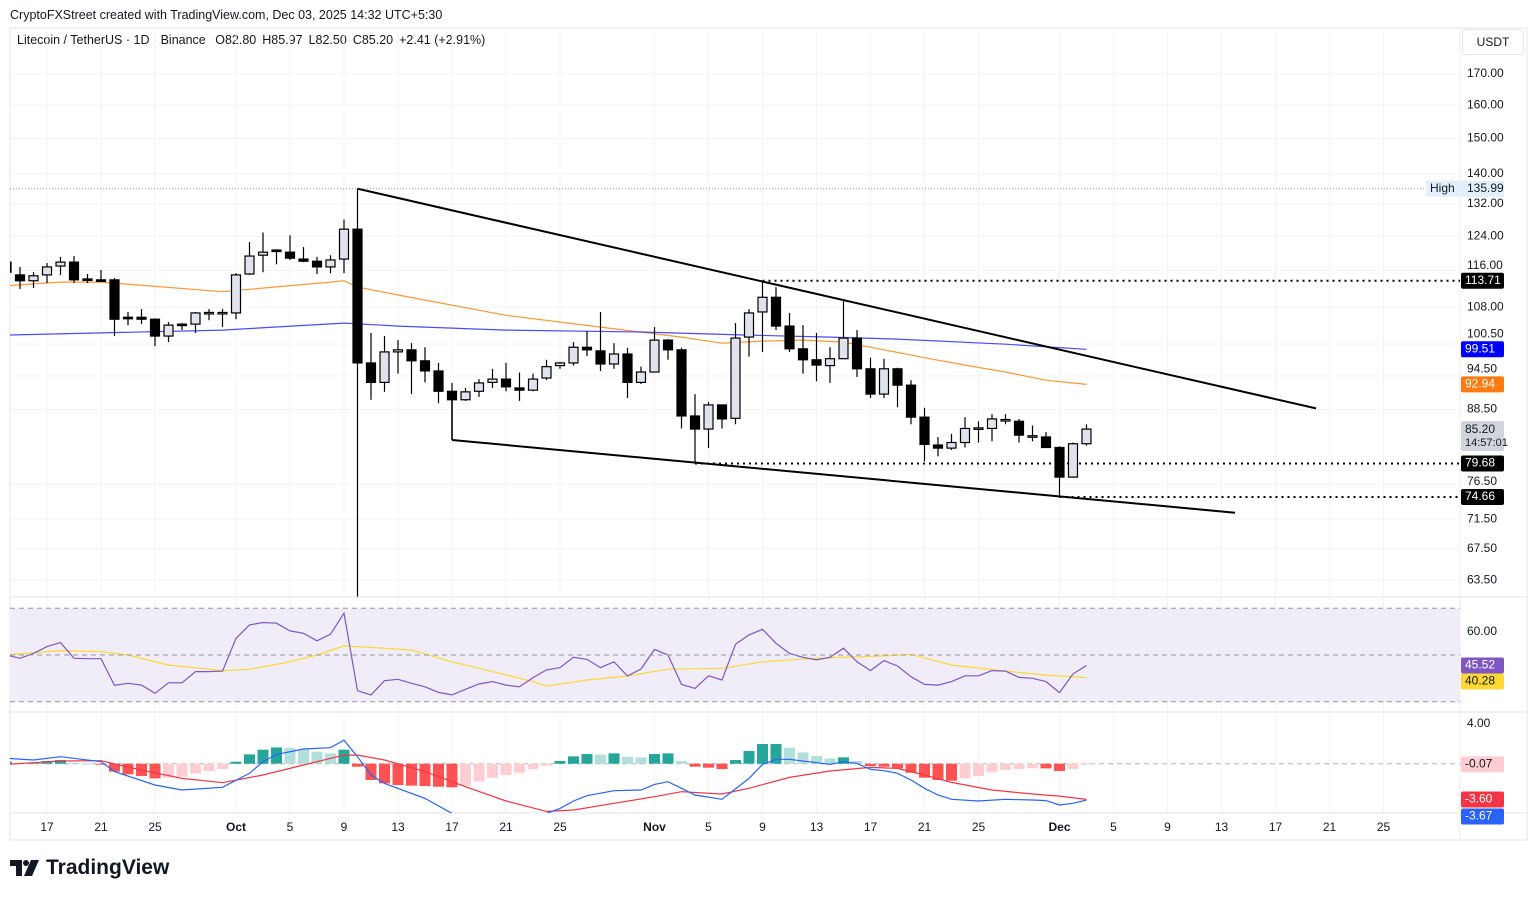 The image size is (1536, 897). I want to click on time-axis-label: 13, so click(817, 827).